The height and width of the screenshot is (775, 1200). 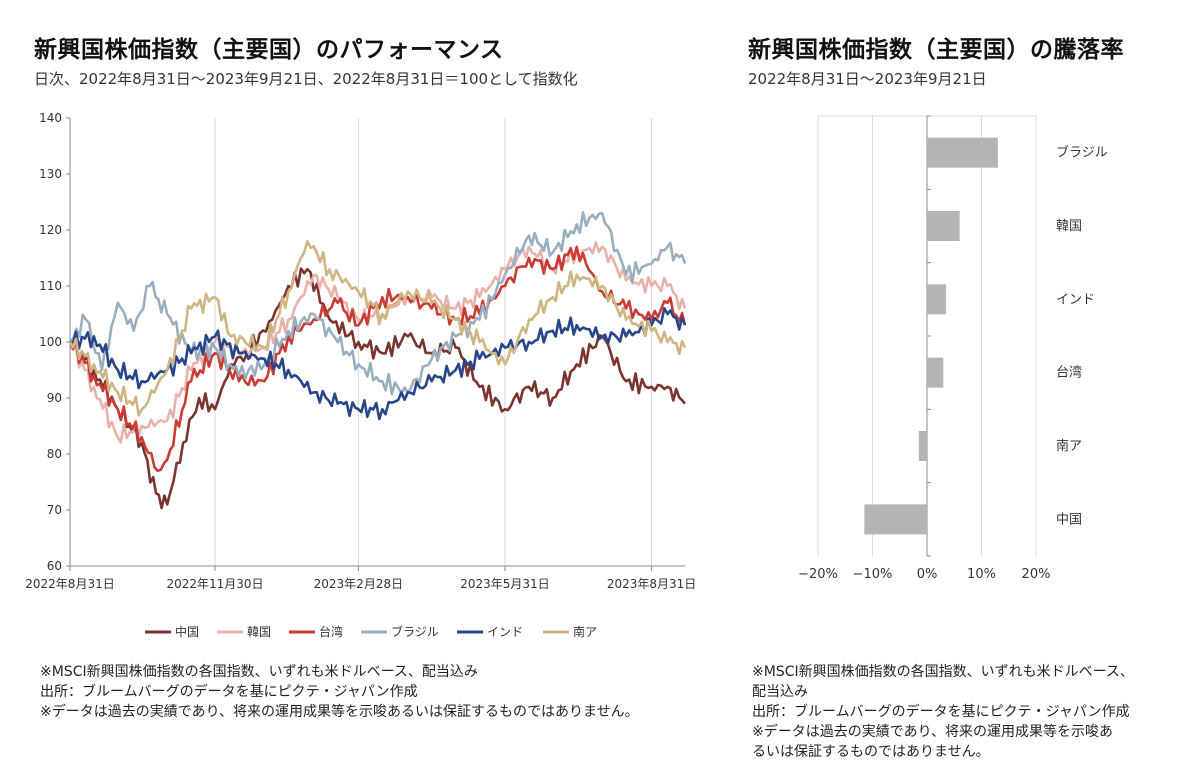 I want to click on bar-インド, so click(x=937, y=299).